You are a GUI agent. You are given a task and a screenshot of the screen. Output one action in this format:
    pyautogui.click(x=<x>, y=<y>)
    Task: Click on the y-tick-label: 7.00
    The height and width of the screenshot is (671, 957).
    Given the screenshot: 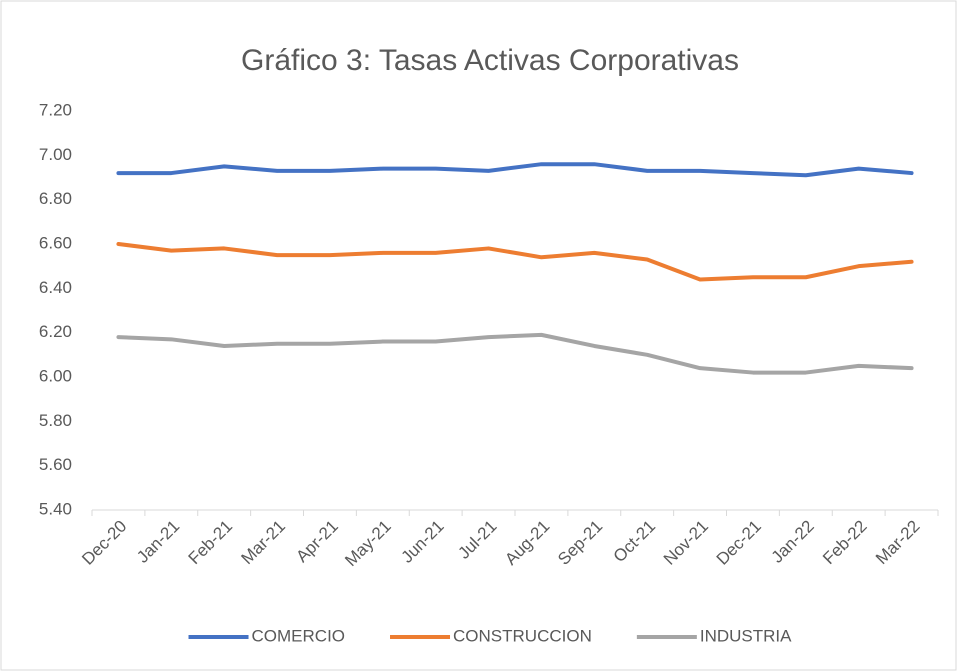 What is the action you would take?
    pyautogui.click(x=55, y=154)
    